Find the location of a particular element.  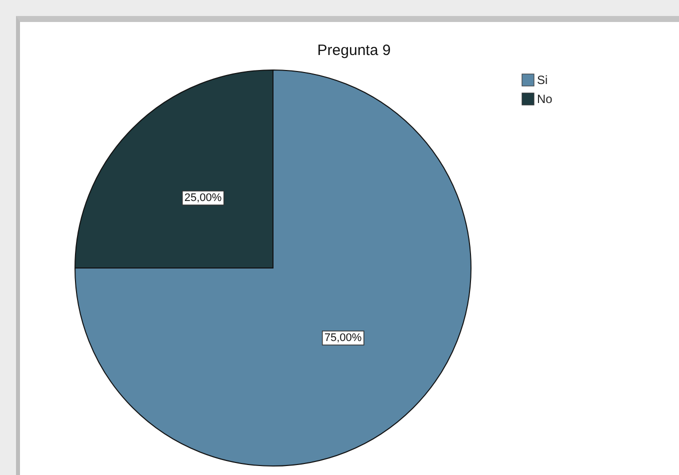

legend-label: No is located at coordinates (545, 99).